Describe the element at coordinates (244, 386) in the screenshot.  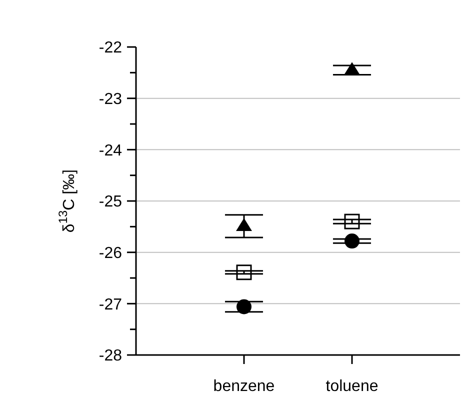
I see `x-tick-label: benzene` at that location.